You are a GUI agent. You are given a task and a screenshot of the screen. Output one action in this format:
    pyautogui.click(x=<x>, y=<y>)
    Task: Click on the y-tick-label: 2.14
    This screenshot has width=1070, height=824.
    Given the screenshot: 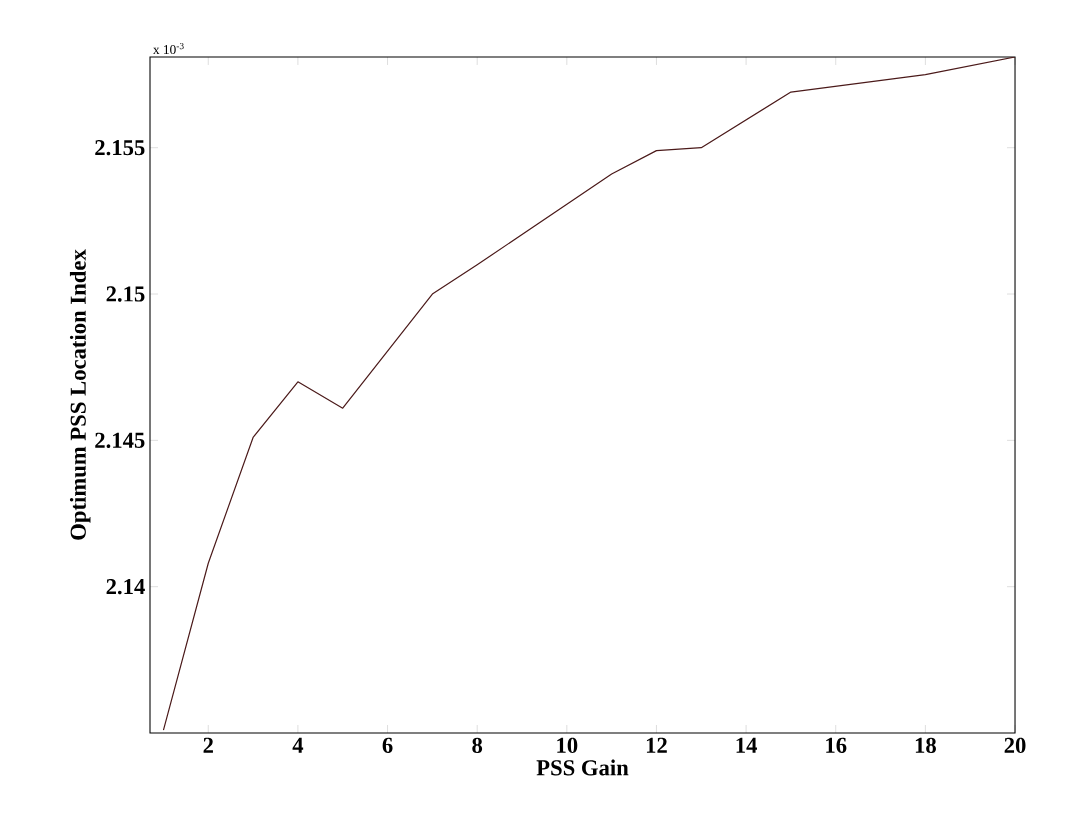 What is the action you would take?
    pyautogui.click(x=125, y=587)
    